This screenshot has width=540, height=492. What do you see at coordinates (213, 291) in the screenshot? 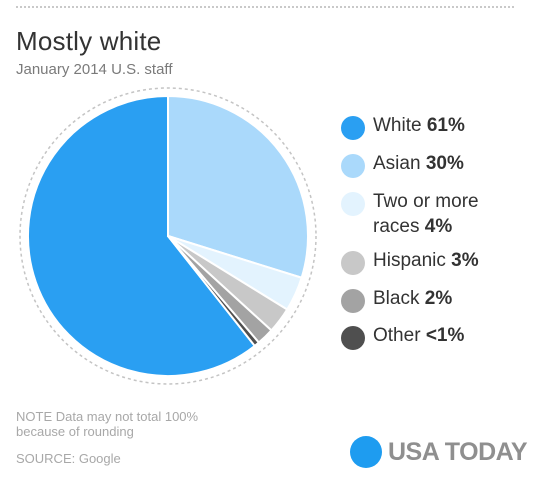
I see `pie-slice-other` at bounding box center [213, 291].